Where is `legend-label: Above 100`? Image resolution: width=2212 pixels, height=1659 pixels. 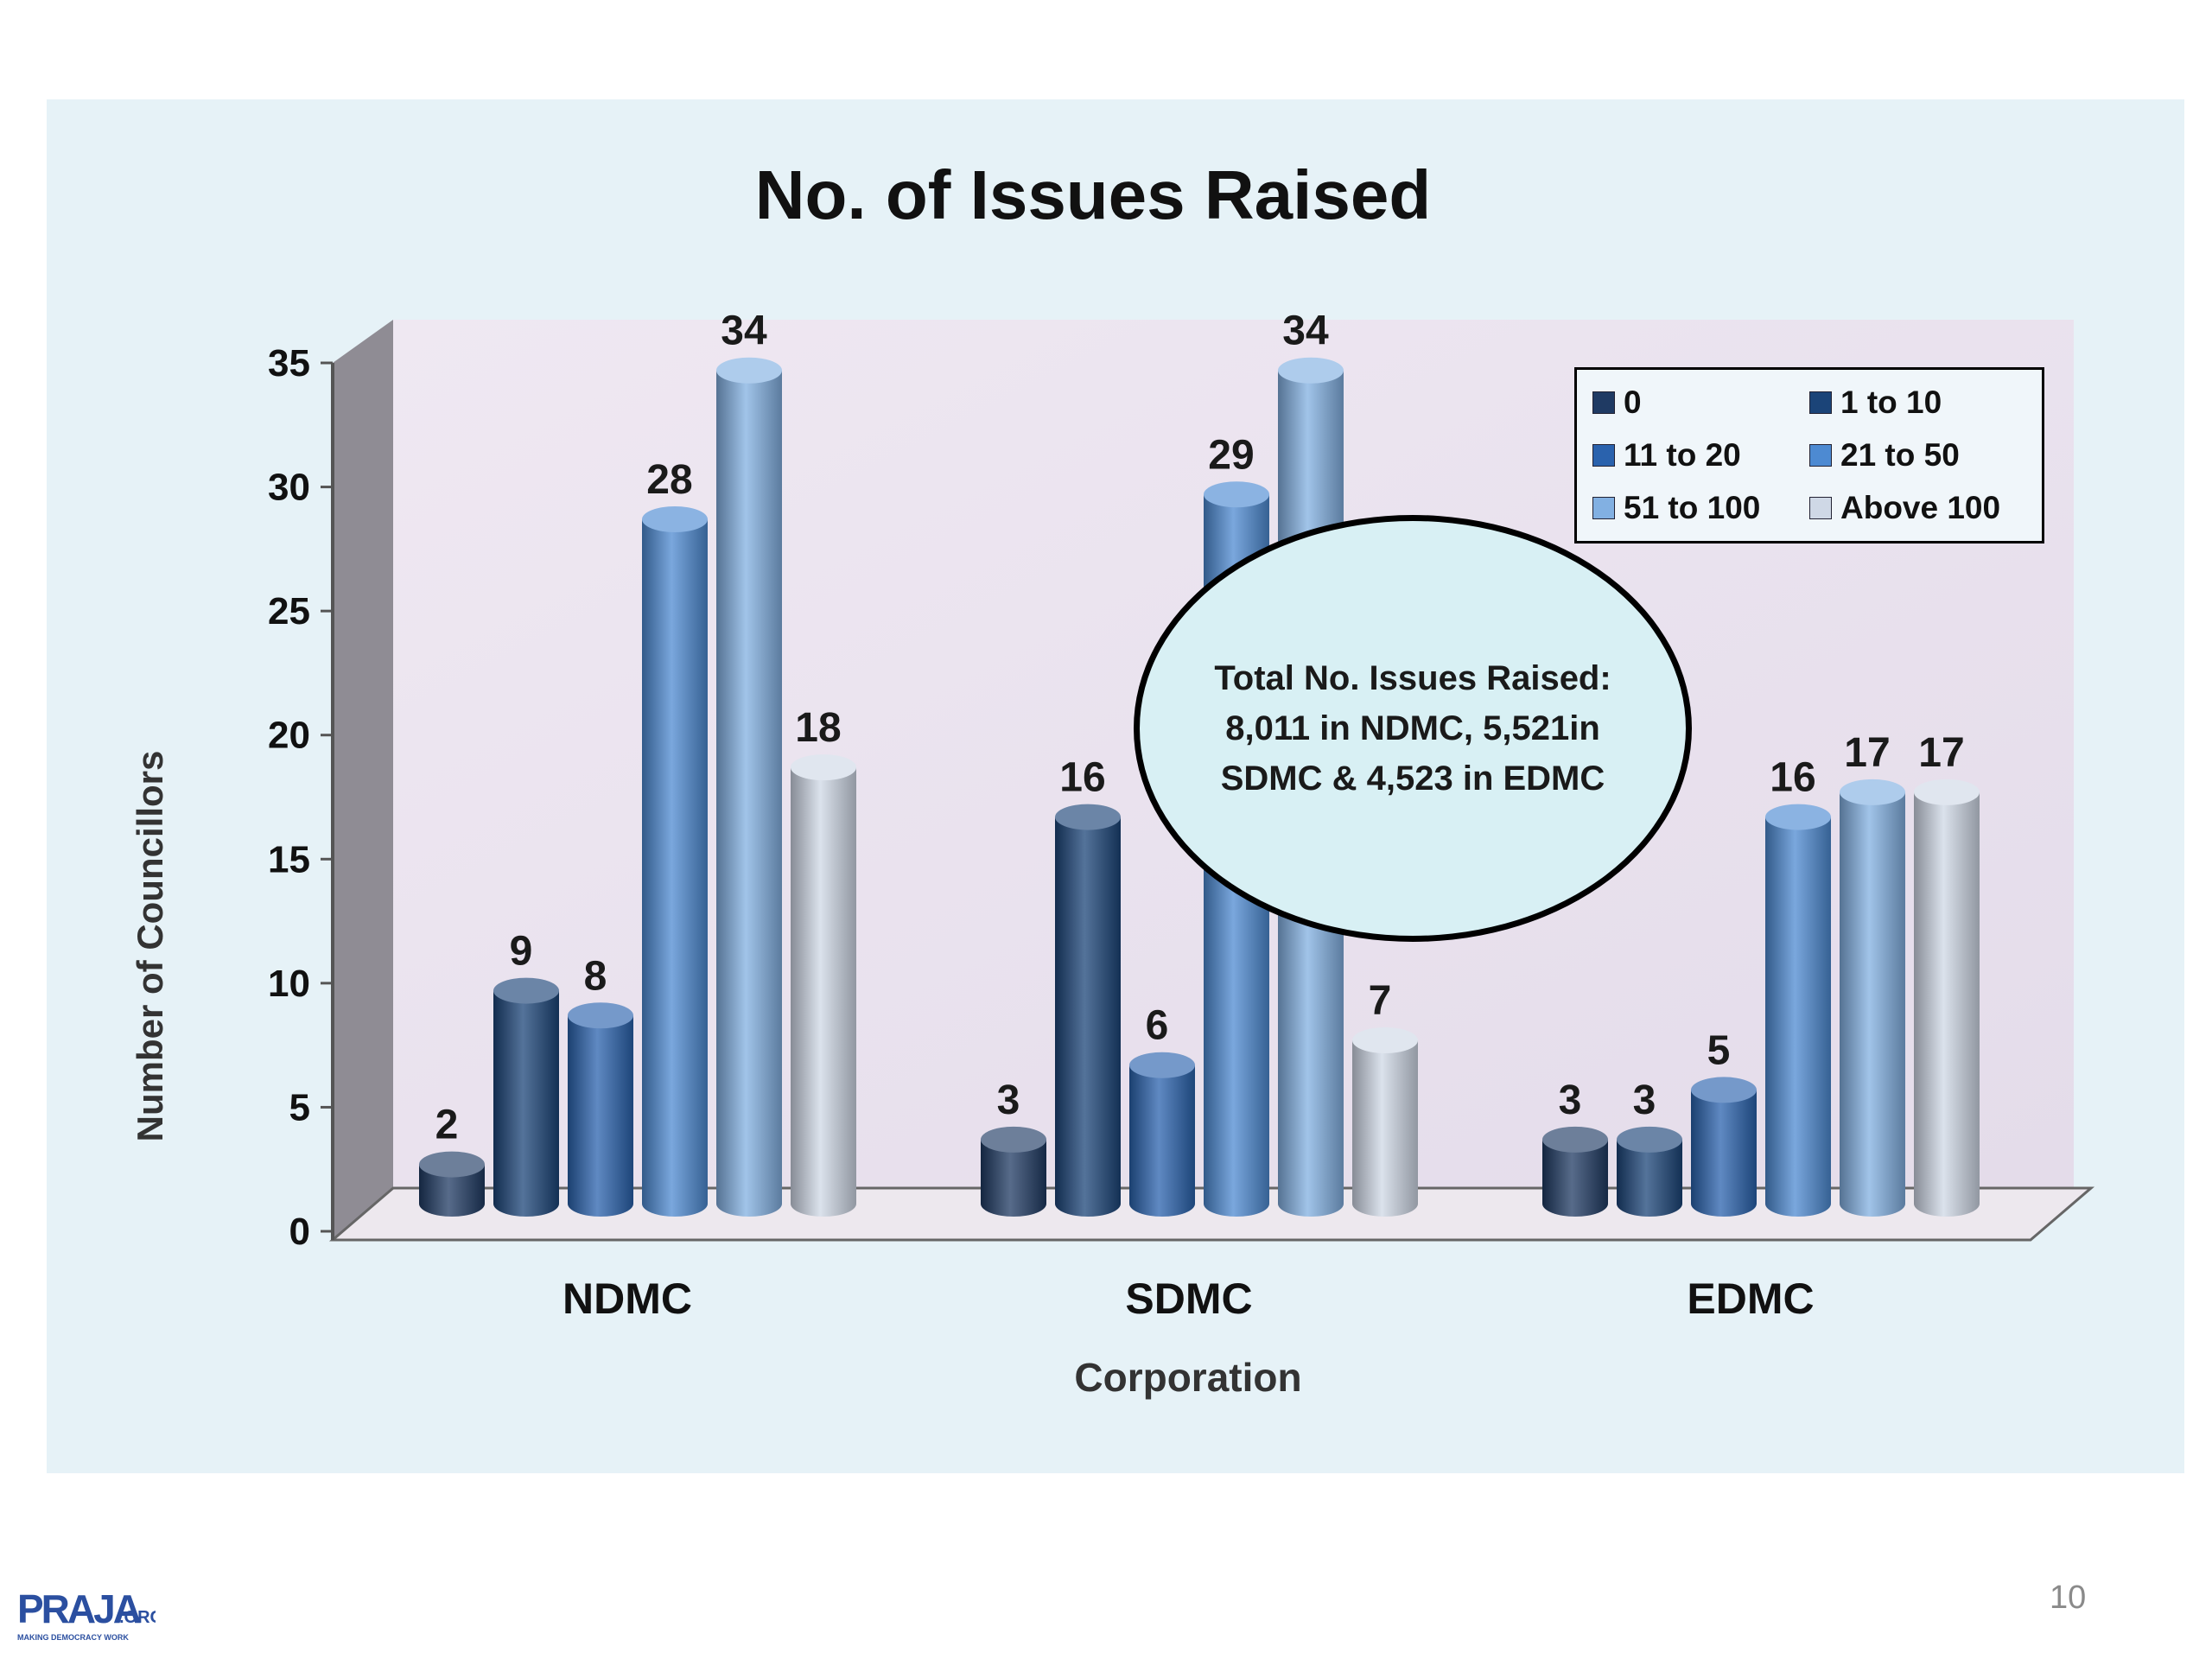 legend-label: Above 100 is located at coordinates (1920, 507).